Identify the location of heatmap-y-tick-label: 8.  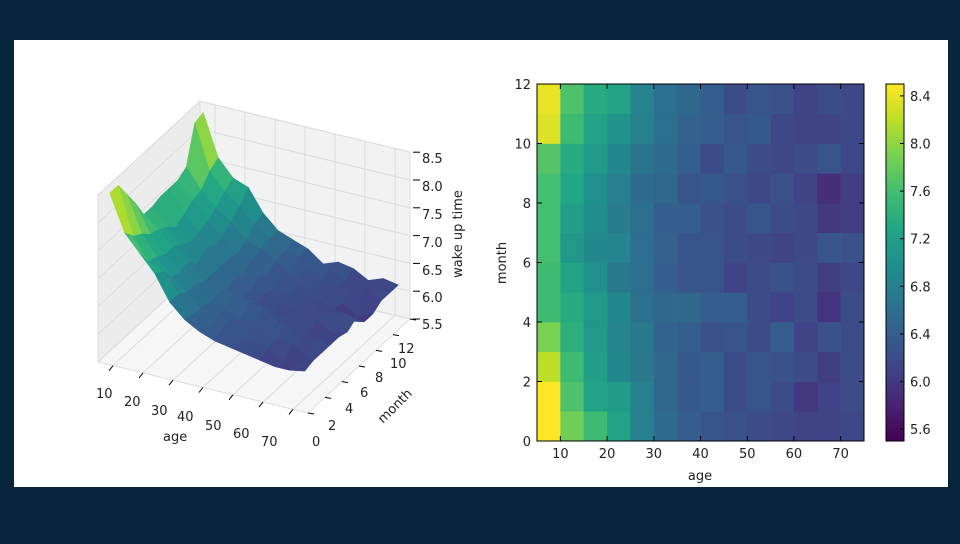
(527, 204).